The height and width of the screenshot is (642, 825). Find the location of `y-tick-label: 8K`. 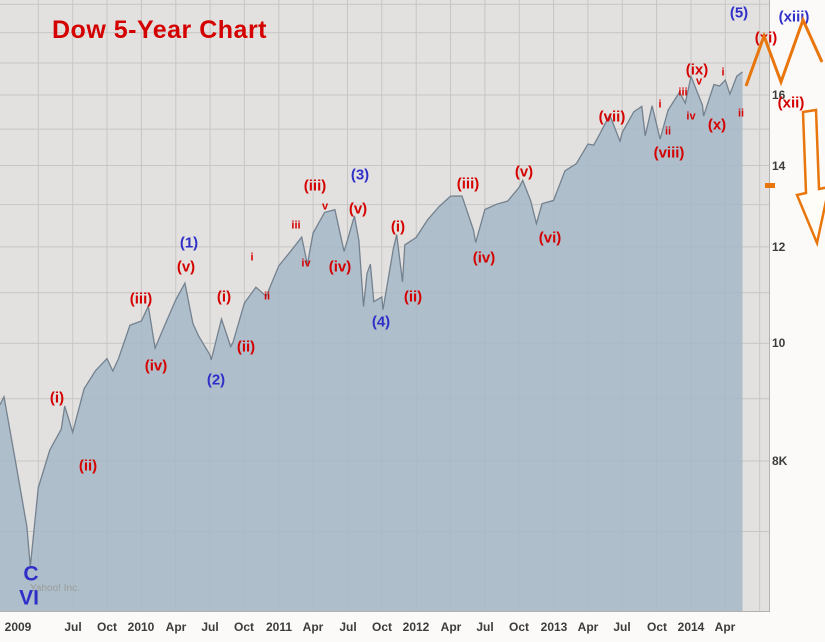

y-tick-label: 8K is located at coordinates (780, 461).